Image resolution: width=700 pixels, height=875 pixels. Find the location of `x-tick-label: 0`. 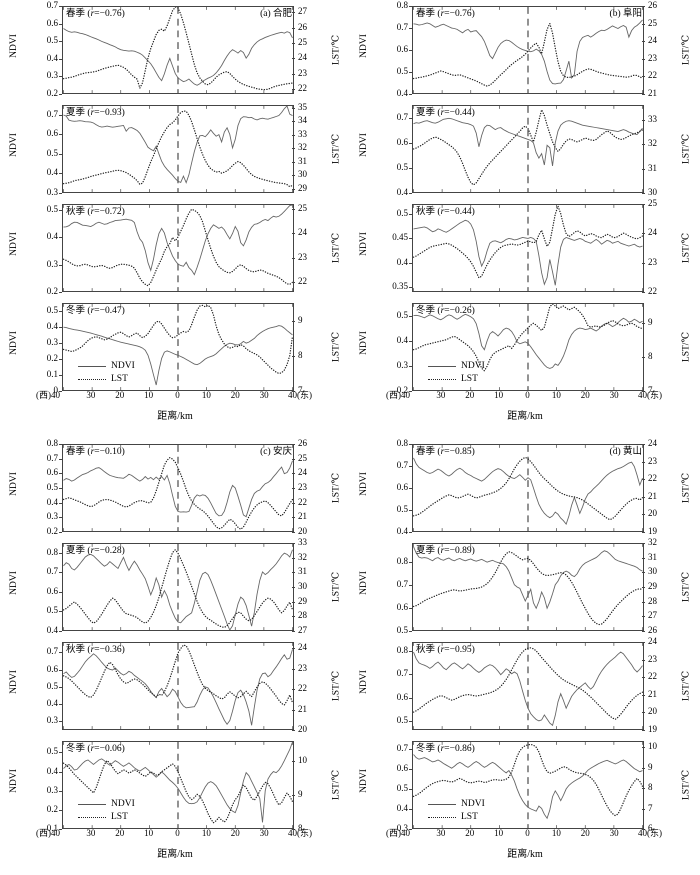

x-tick-label: 0 is located at coordinates (177, 833).